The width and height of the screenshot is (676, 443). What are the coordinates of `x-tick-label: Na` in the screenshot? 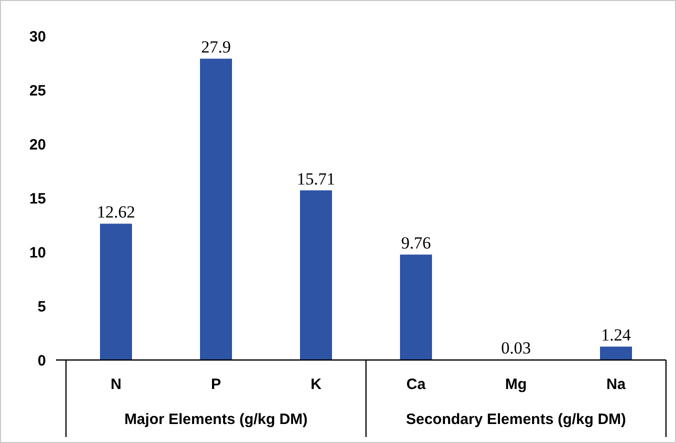 It's located at (616, 384).